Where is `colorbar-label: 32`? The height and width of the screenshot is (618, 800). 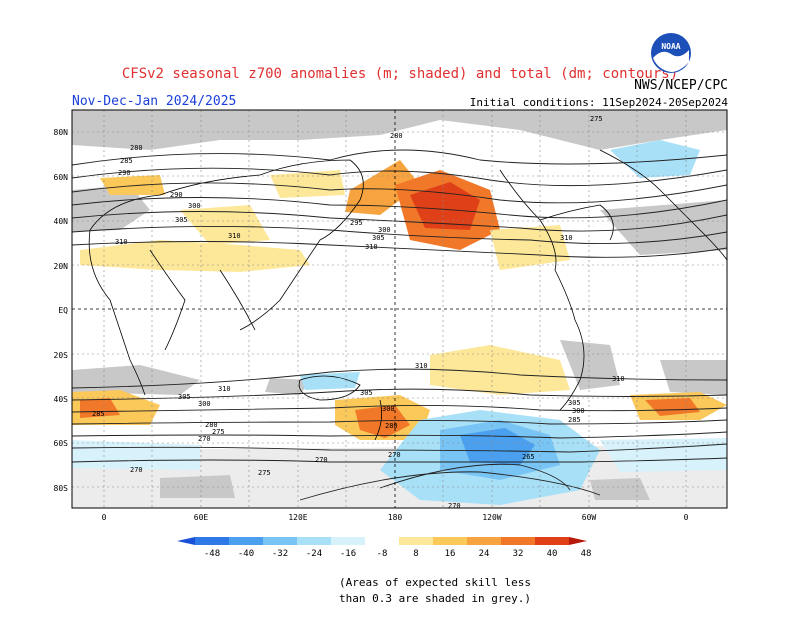 colorbar-label: 32 is located at coordinates (518, 554).